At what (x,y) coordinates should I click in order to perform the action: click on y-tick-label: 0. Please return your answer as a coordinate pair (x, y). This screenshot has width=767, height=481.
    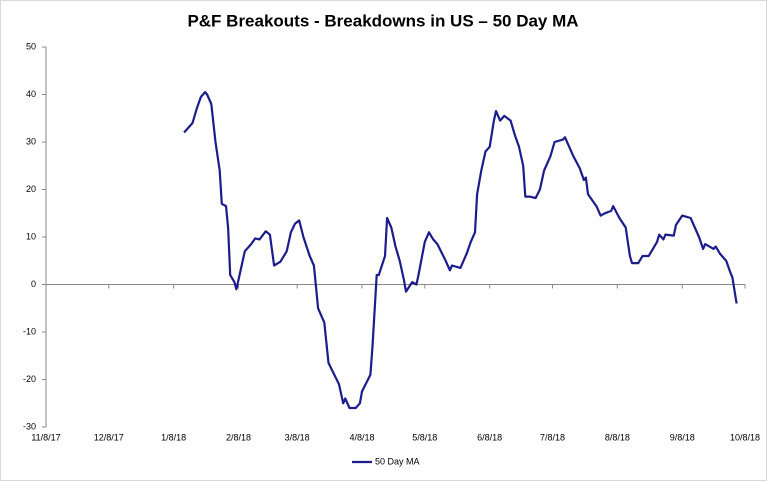
    Looking at the image, I should click on (33, 284).